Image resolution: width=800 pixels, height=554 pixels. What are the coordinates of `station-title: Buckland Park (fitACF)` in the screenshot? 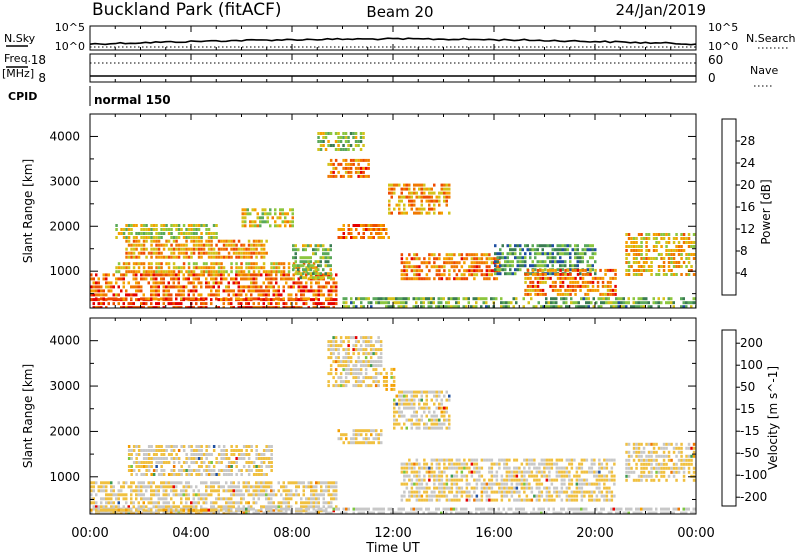 It's located at (187, 10).